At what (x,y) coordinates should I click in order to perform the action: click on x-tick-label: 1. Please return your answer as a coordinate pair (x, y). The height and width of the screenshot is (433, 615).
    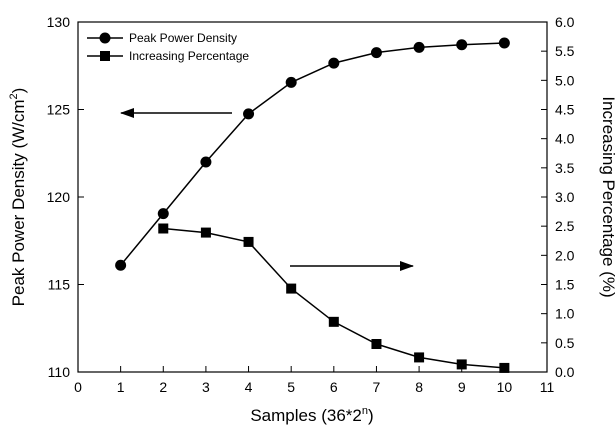
    Looking at the image, I should click on (121, 387).